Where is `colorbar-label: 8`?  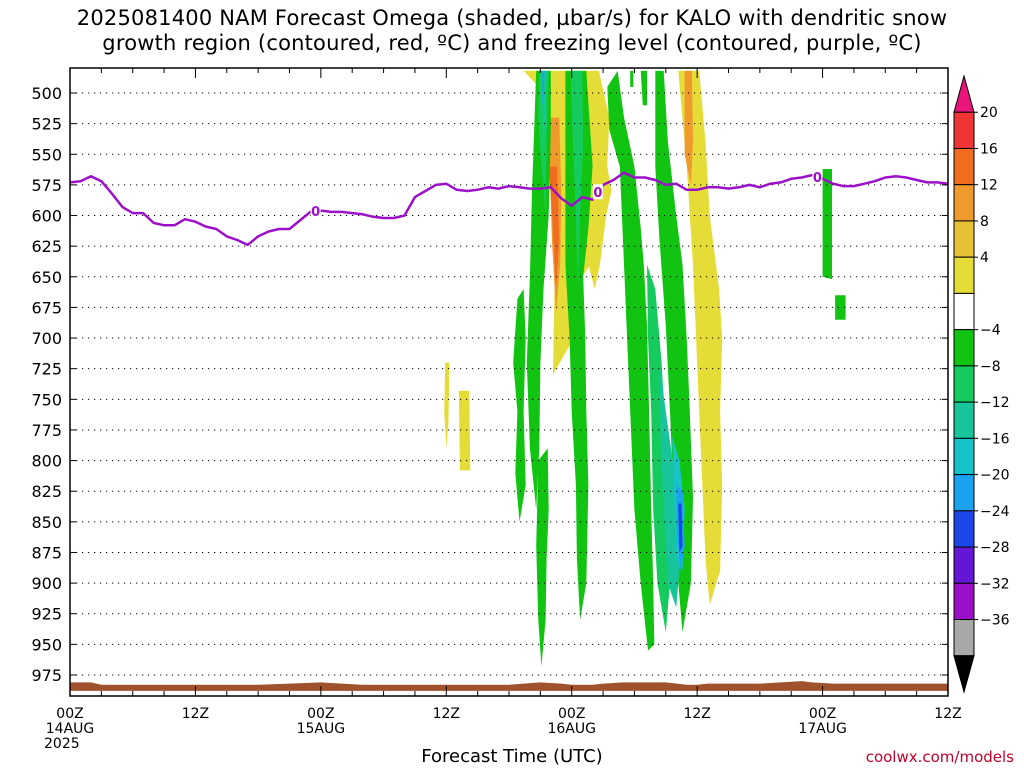 colorbar-label: 8 is located at coordinates (984, 222).